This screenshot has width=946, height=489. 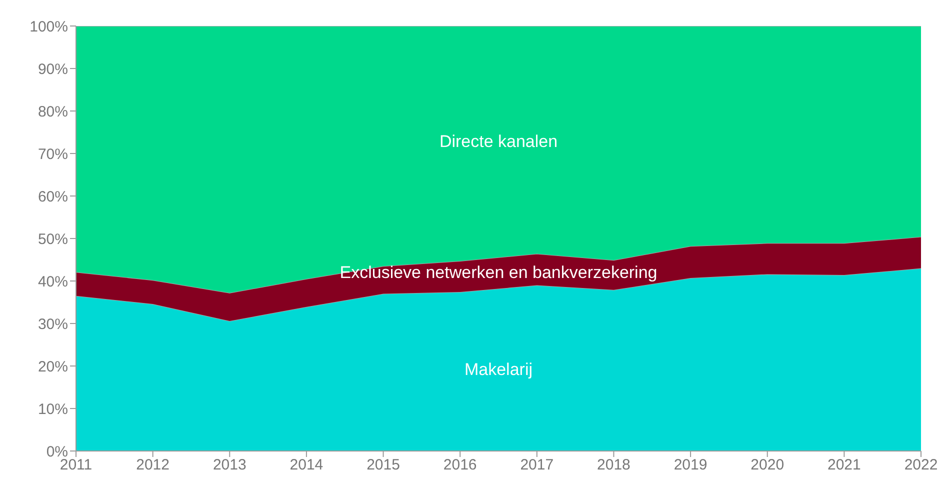 I want to click on series-label: Directe kanalen, so click(x=498, y=142).